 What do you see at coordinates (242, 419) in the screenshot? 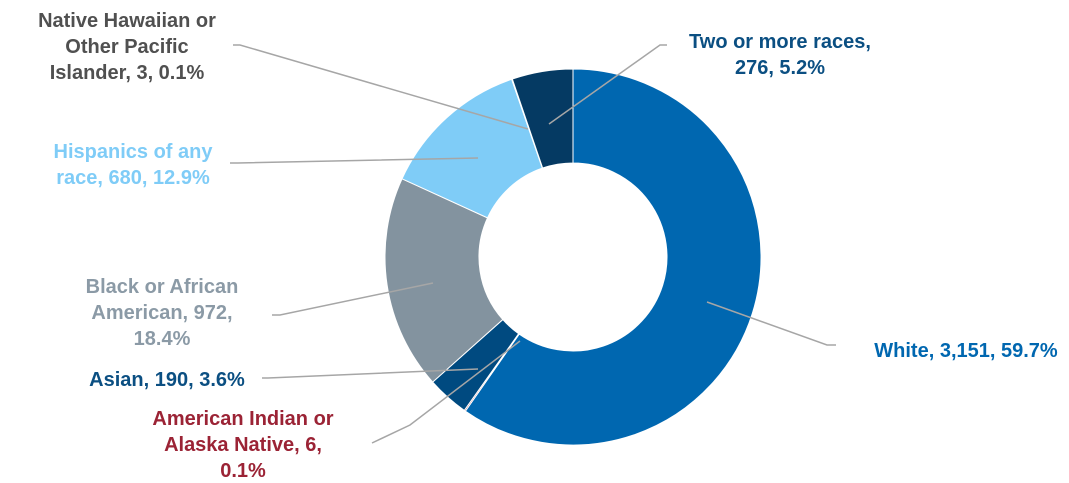
I see `data-label-line: American Indian or` at bounding box center [242, 419].